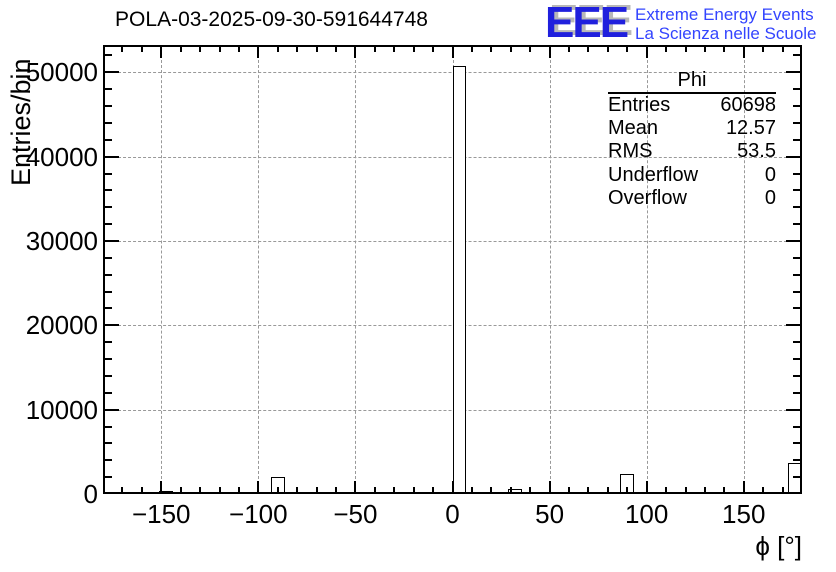 This screenshot has width=836, height=572. Describe the element at coordinates (90, 494) in the screenshot. I see `y-tick-label: 0` at that location.